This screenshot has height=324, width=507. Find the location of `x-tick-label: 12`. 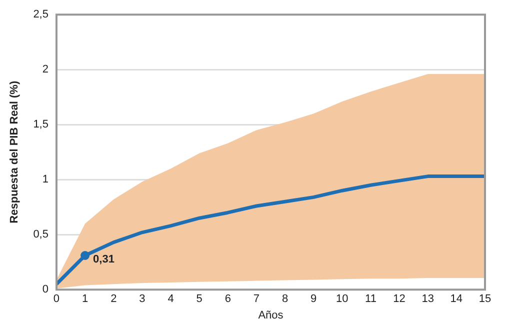

x-tick-label: 12 is located at coordinates (399, 299).